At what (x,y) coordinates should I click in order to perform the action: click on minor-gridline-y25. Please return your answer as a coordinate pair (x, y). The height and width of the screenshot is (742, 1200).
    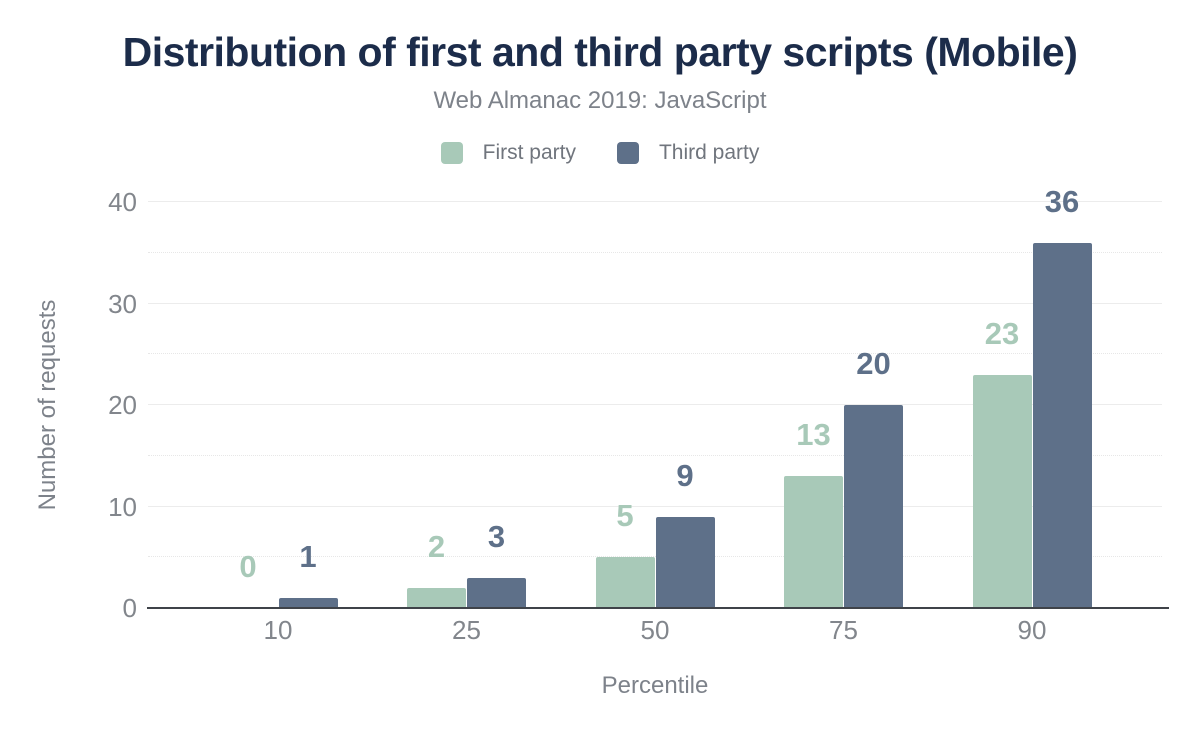
    Looking at the image, I should click on (655, 354).